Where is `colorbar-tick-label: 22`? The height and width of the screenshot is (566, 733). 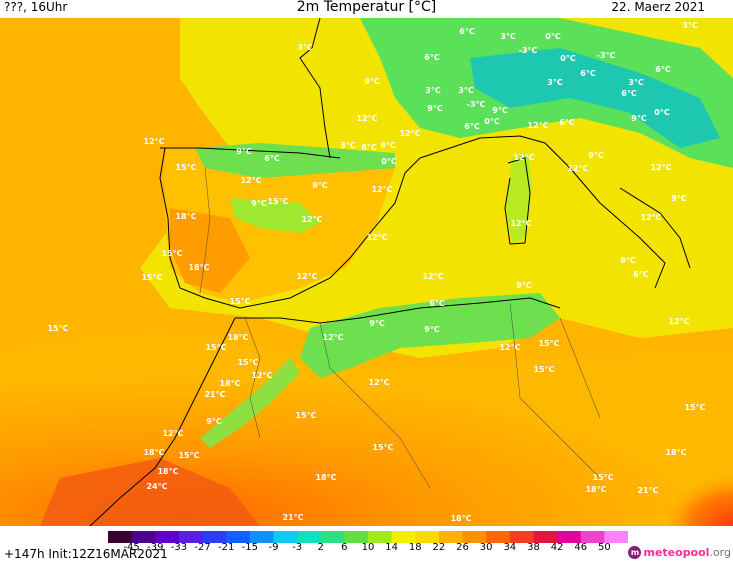 colorbar-tick-label: 22 is located at coordinates (439, 547).